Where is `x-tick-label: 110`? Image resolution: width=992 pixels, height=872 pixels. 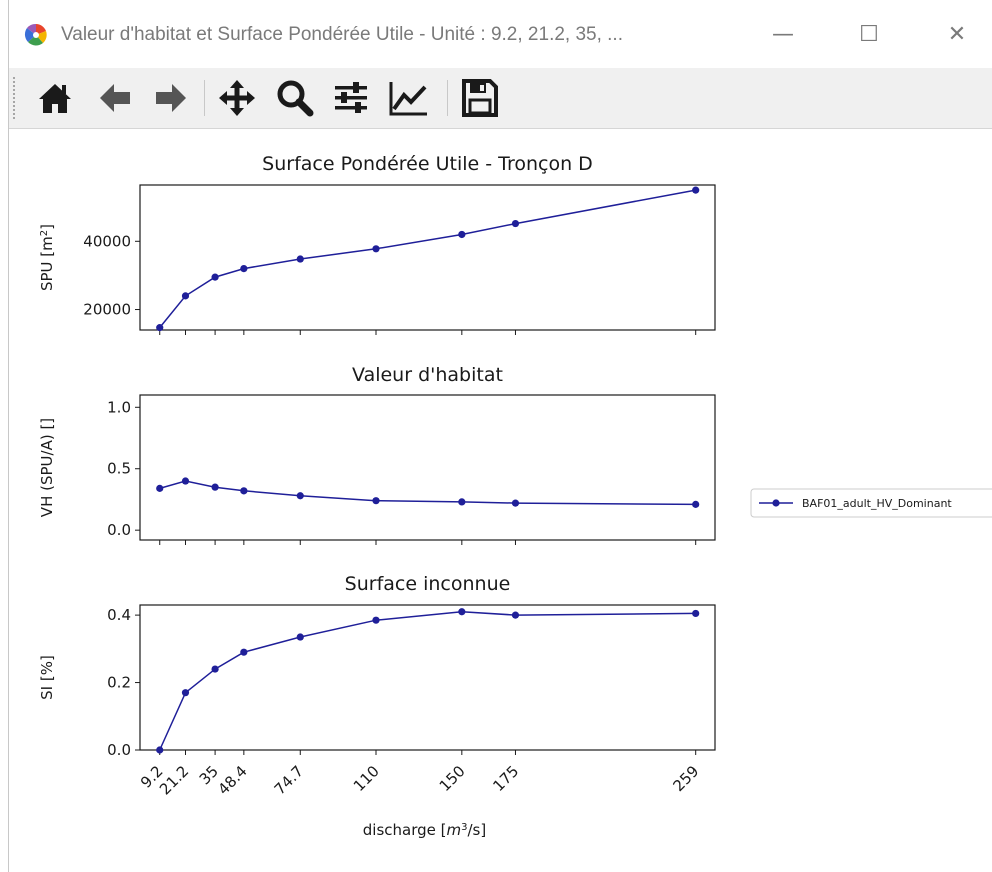
x-tick-label: 110 is located at coordinates (366, 778).